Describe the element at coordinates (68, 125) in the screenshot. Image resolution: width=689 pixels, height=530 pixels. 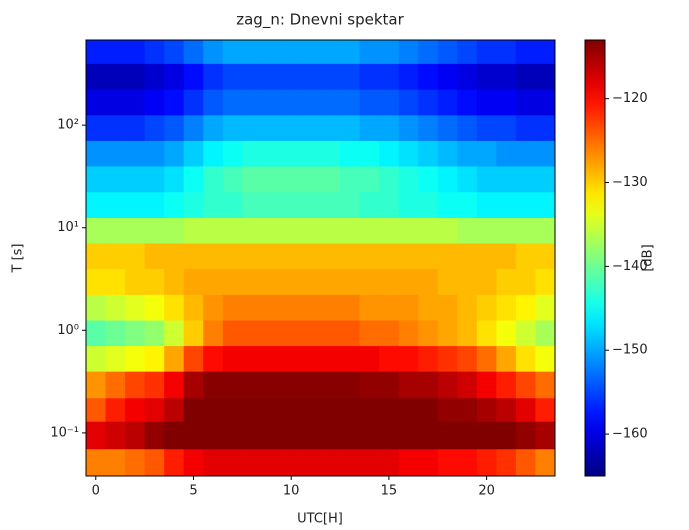
I see `y-tick-label: 10²` at that location.